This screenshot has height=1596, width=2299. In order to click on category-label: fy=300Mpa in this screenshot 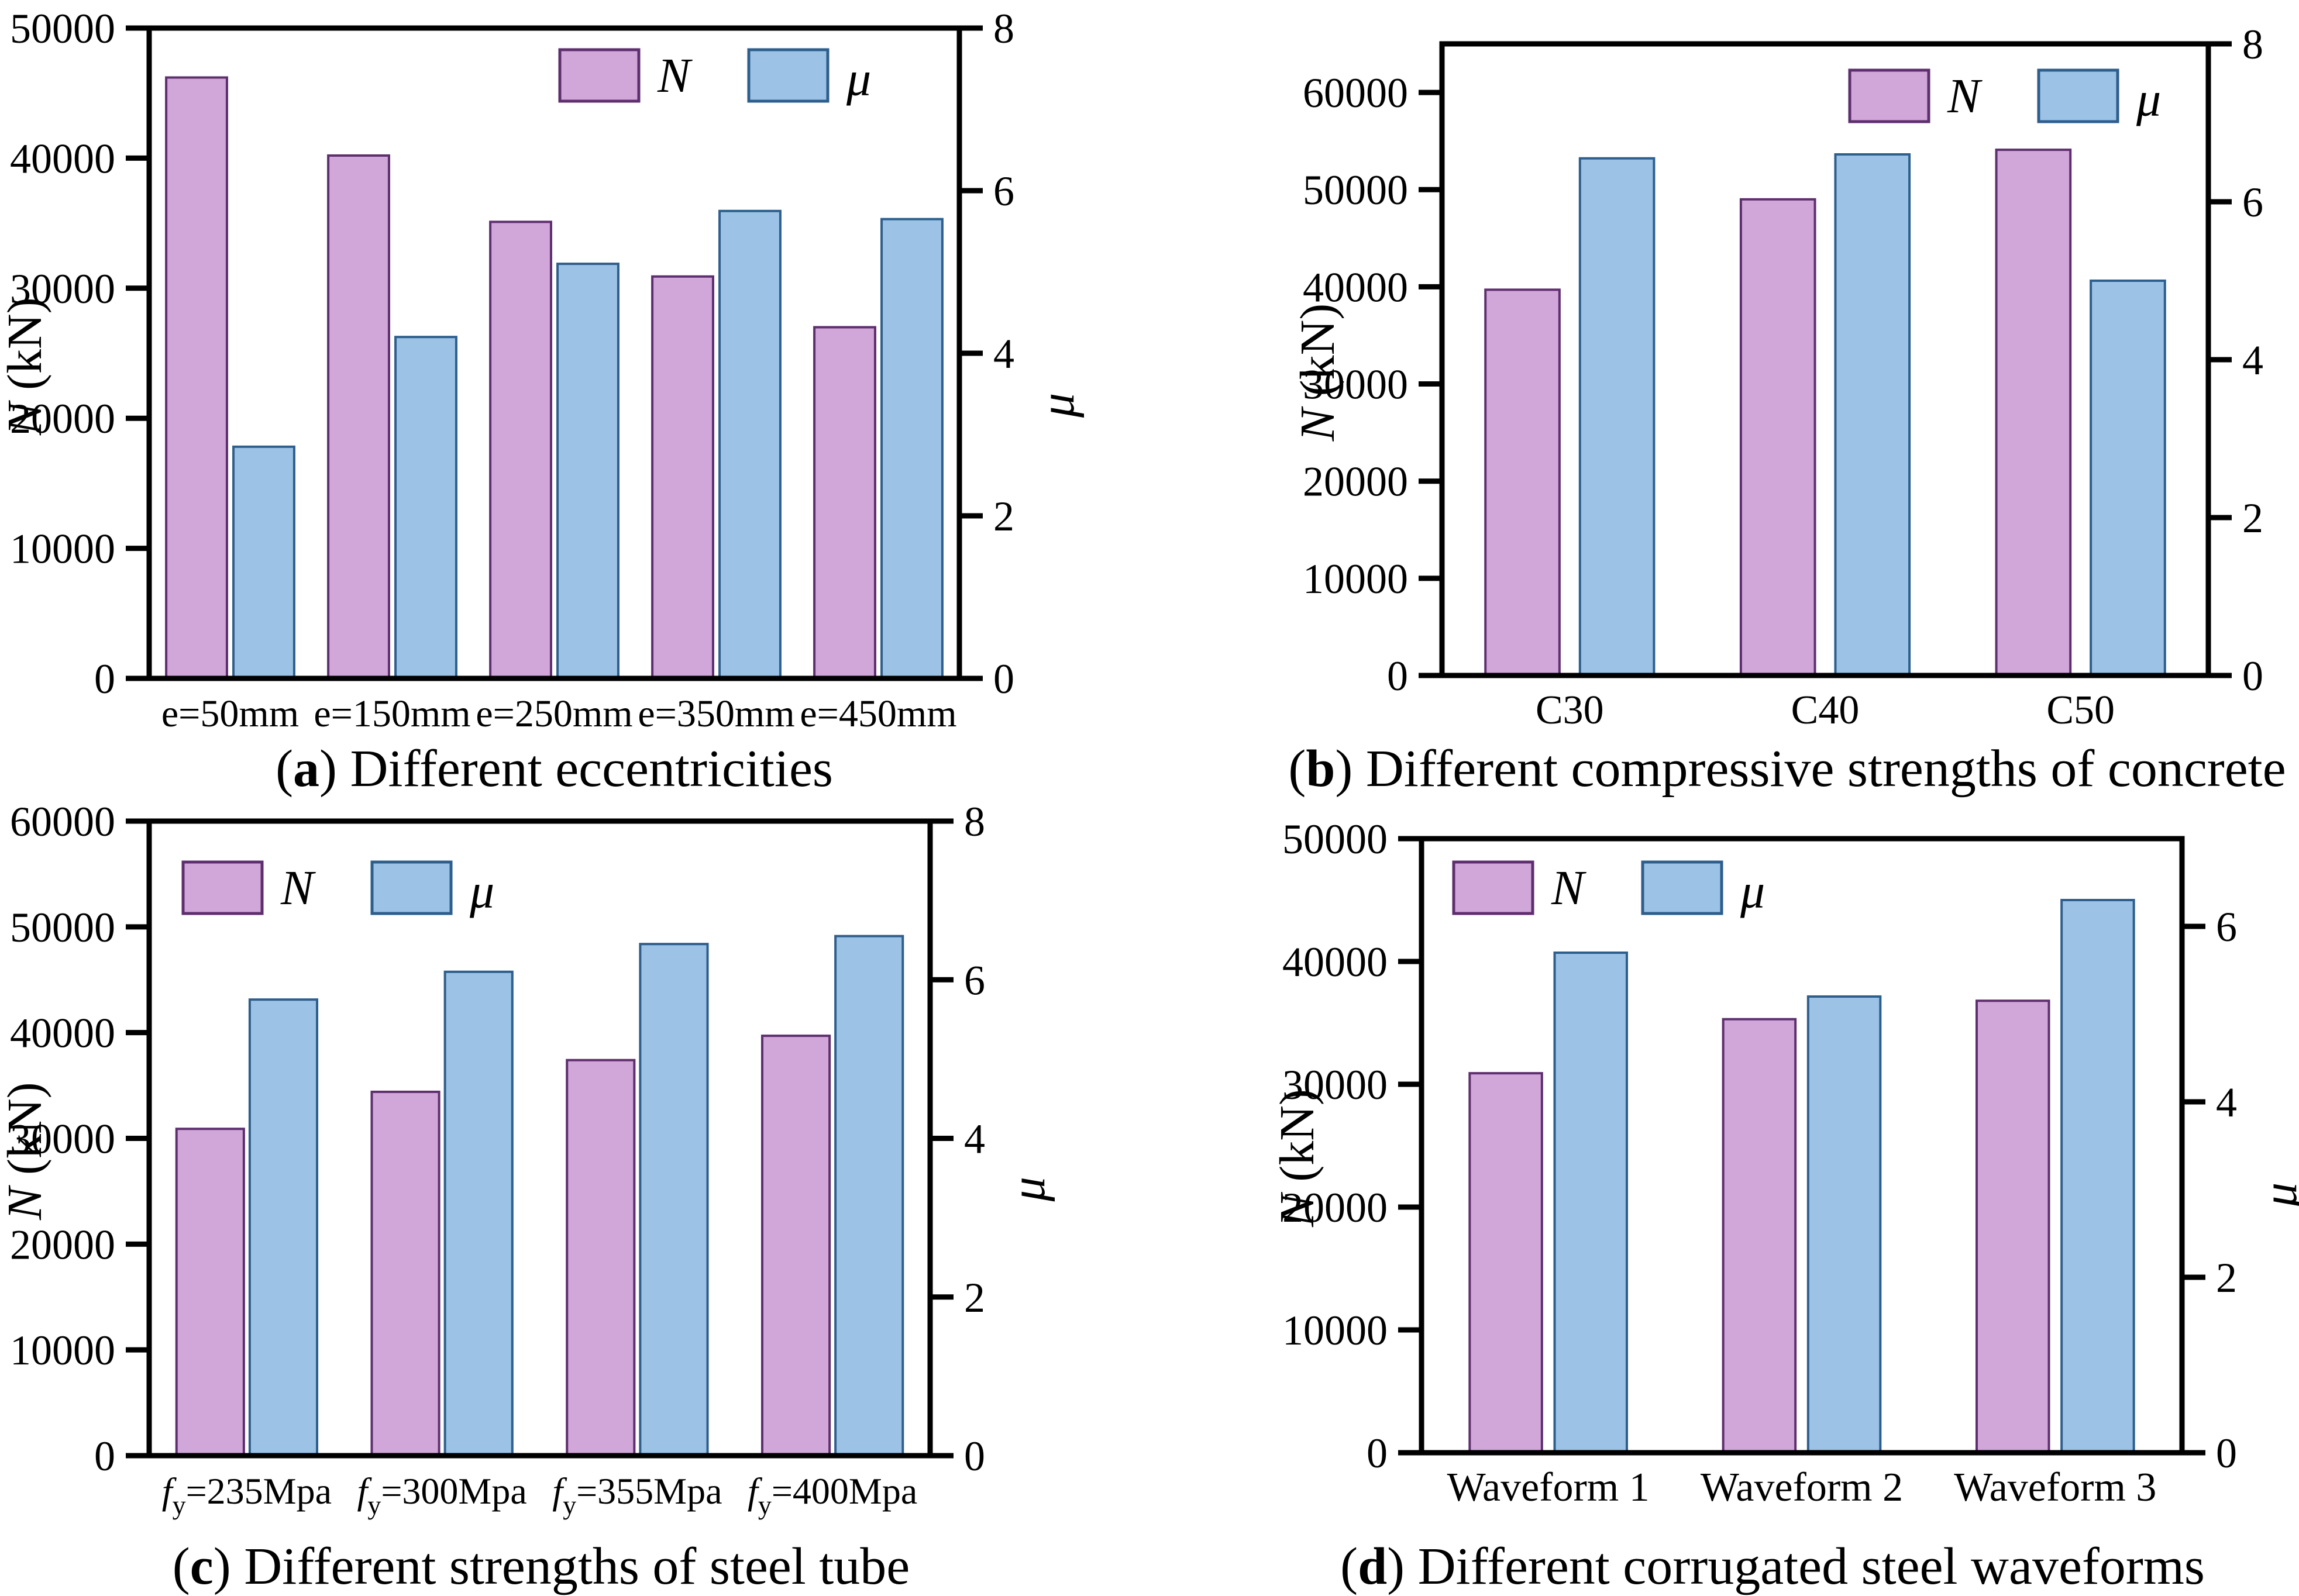, I will do `click(442, 1495)`.